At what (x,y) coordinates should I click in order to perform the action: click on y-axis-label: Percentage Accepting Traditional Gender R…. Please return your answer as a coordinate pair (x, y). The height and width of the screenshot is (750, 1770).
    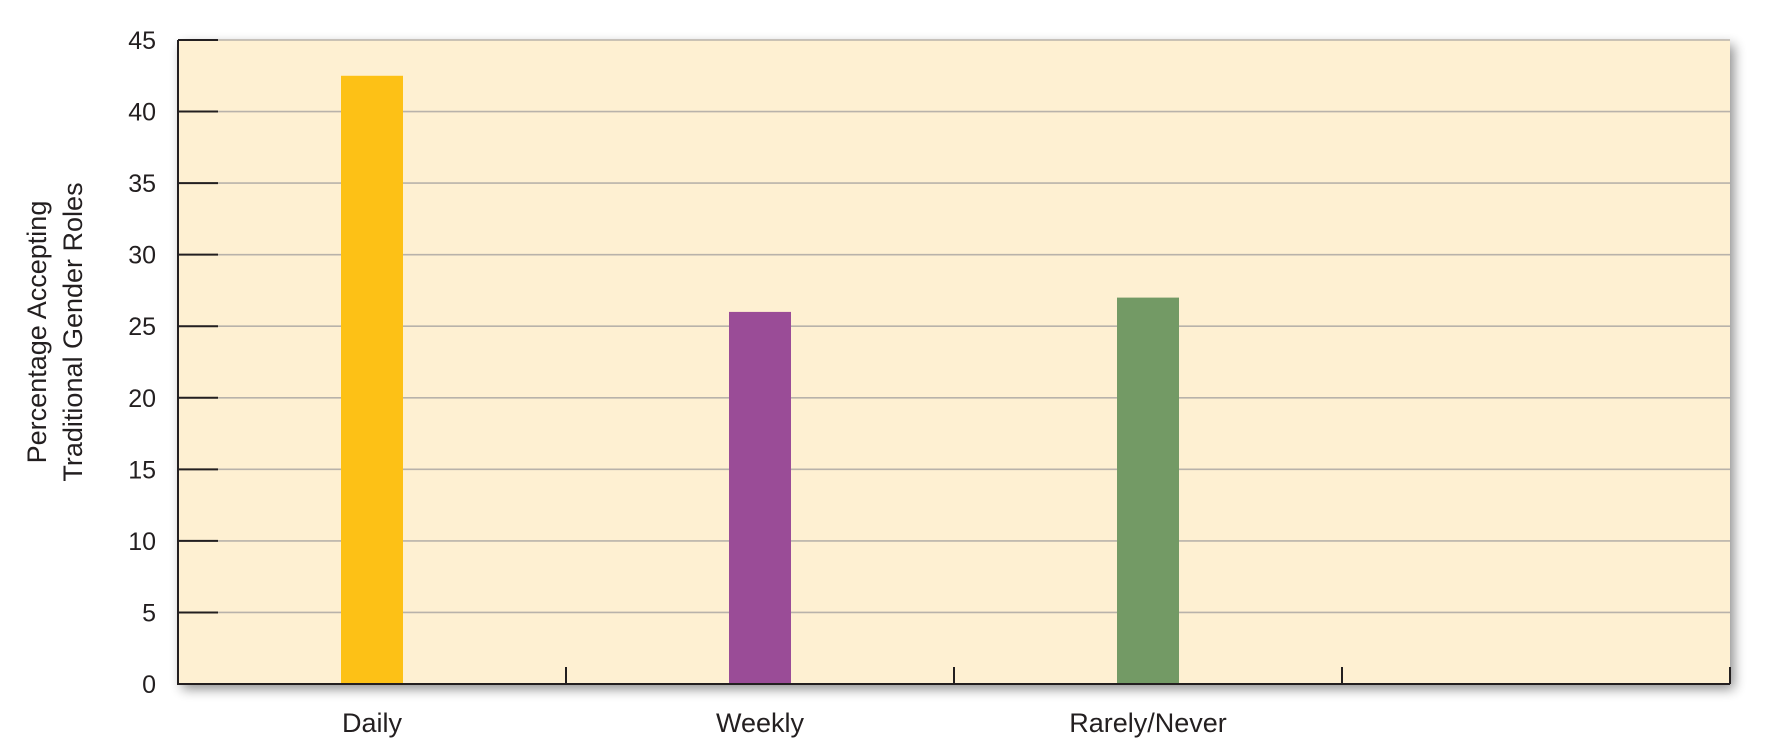
    Looking at the image, I should click on (55, 331).